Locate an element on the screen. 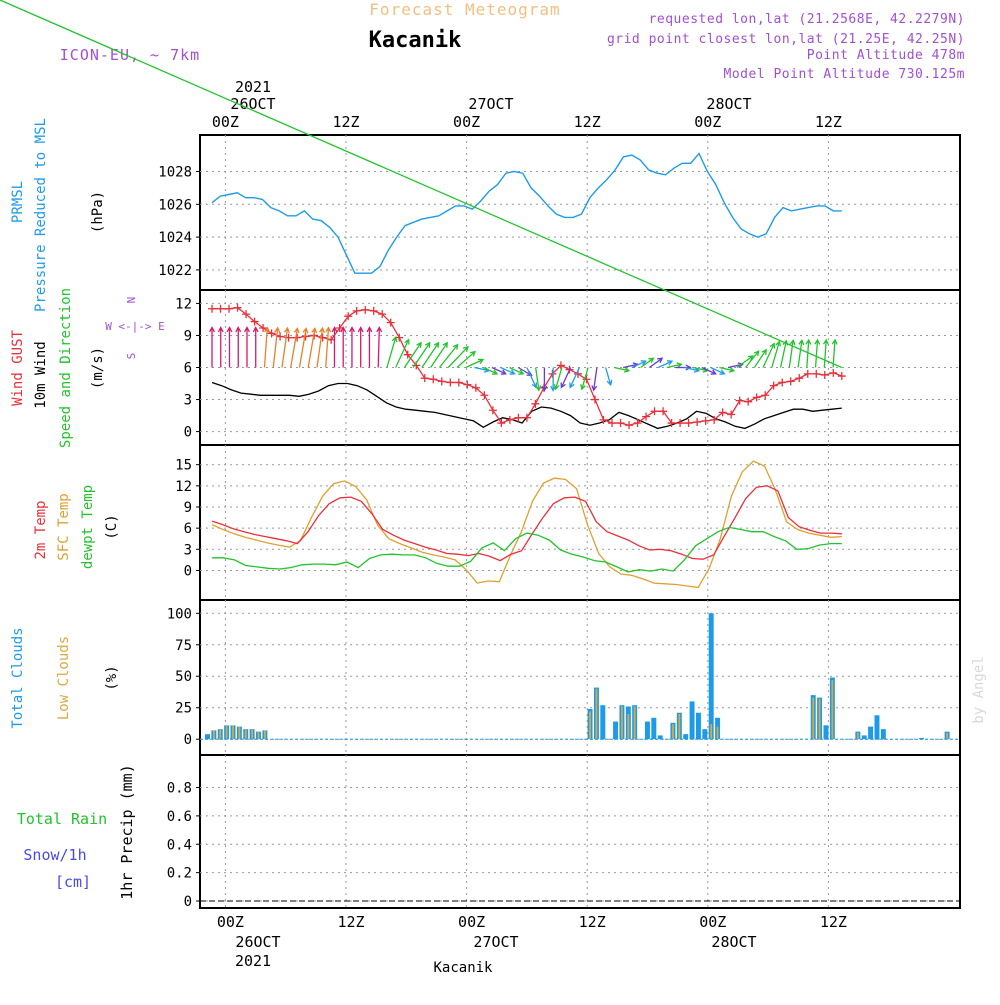  y-tick-label: 50 is located at coordinates (183, 677).